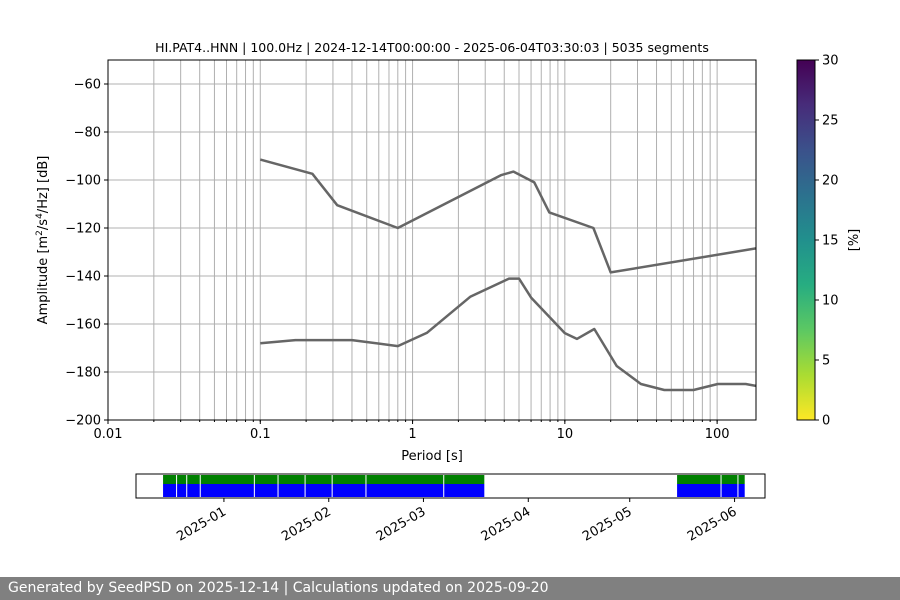 This screenshot has width=900, height=600. What do you see at coordinates (83, 421) in the screenshot?
I see `y-tick-label: −200` at bounding box center [83, 421].